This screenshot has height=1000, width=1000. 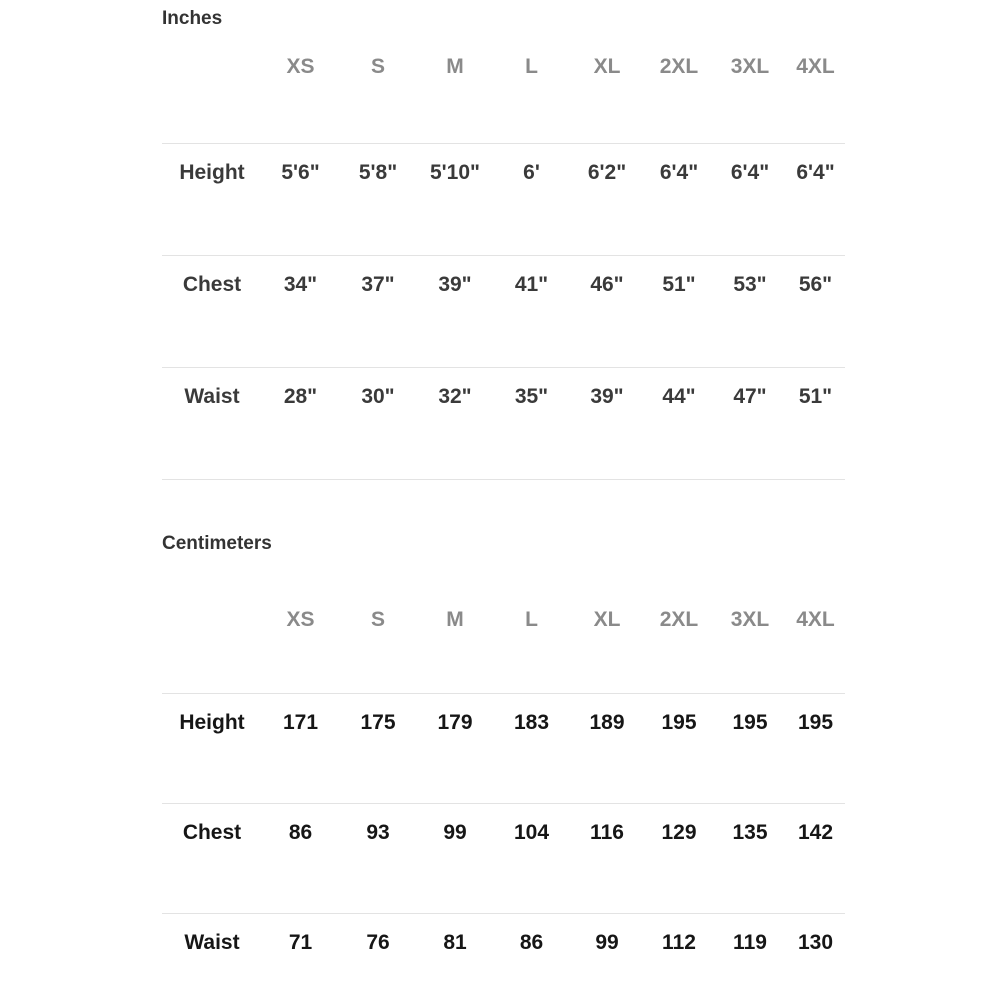 I want to click on size-value-cell: 5'6", so click(x=300, y=199).